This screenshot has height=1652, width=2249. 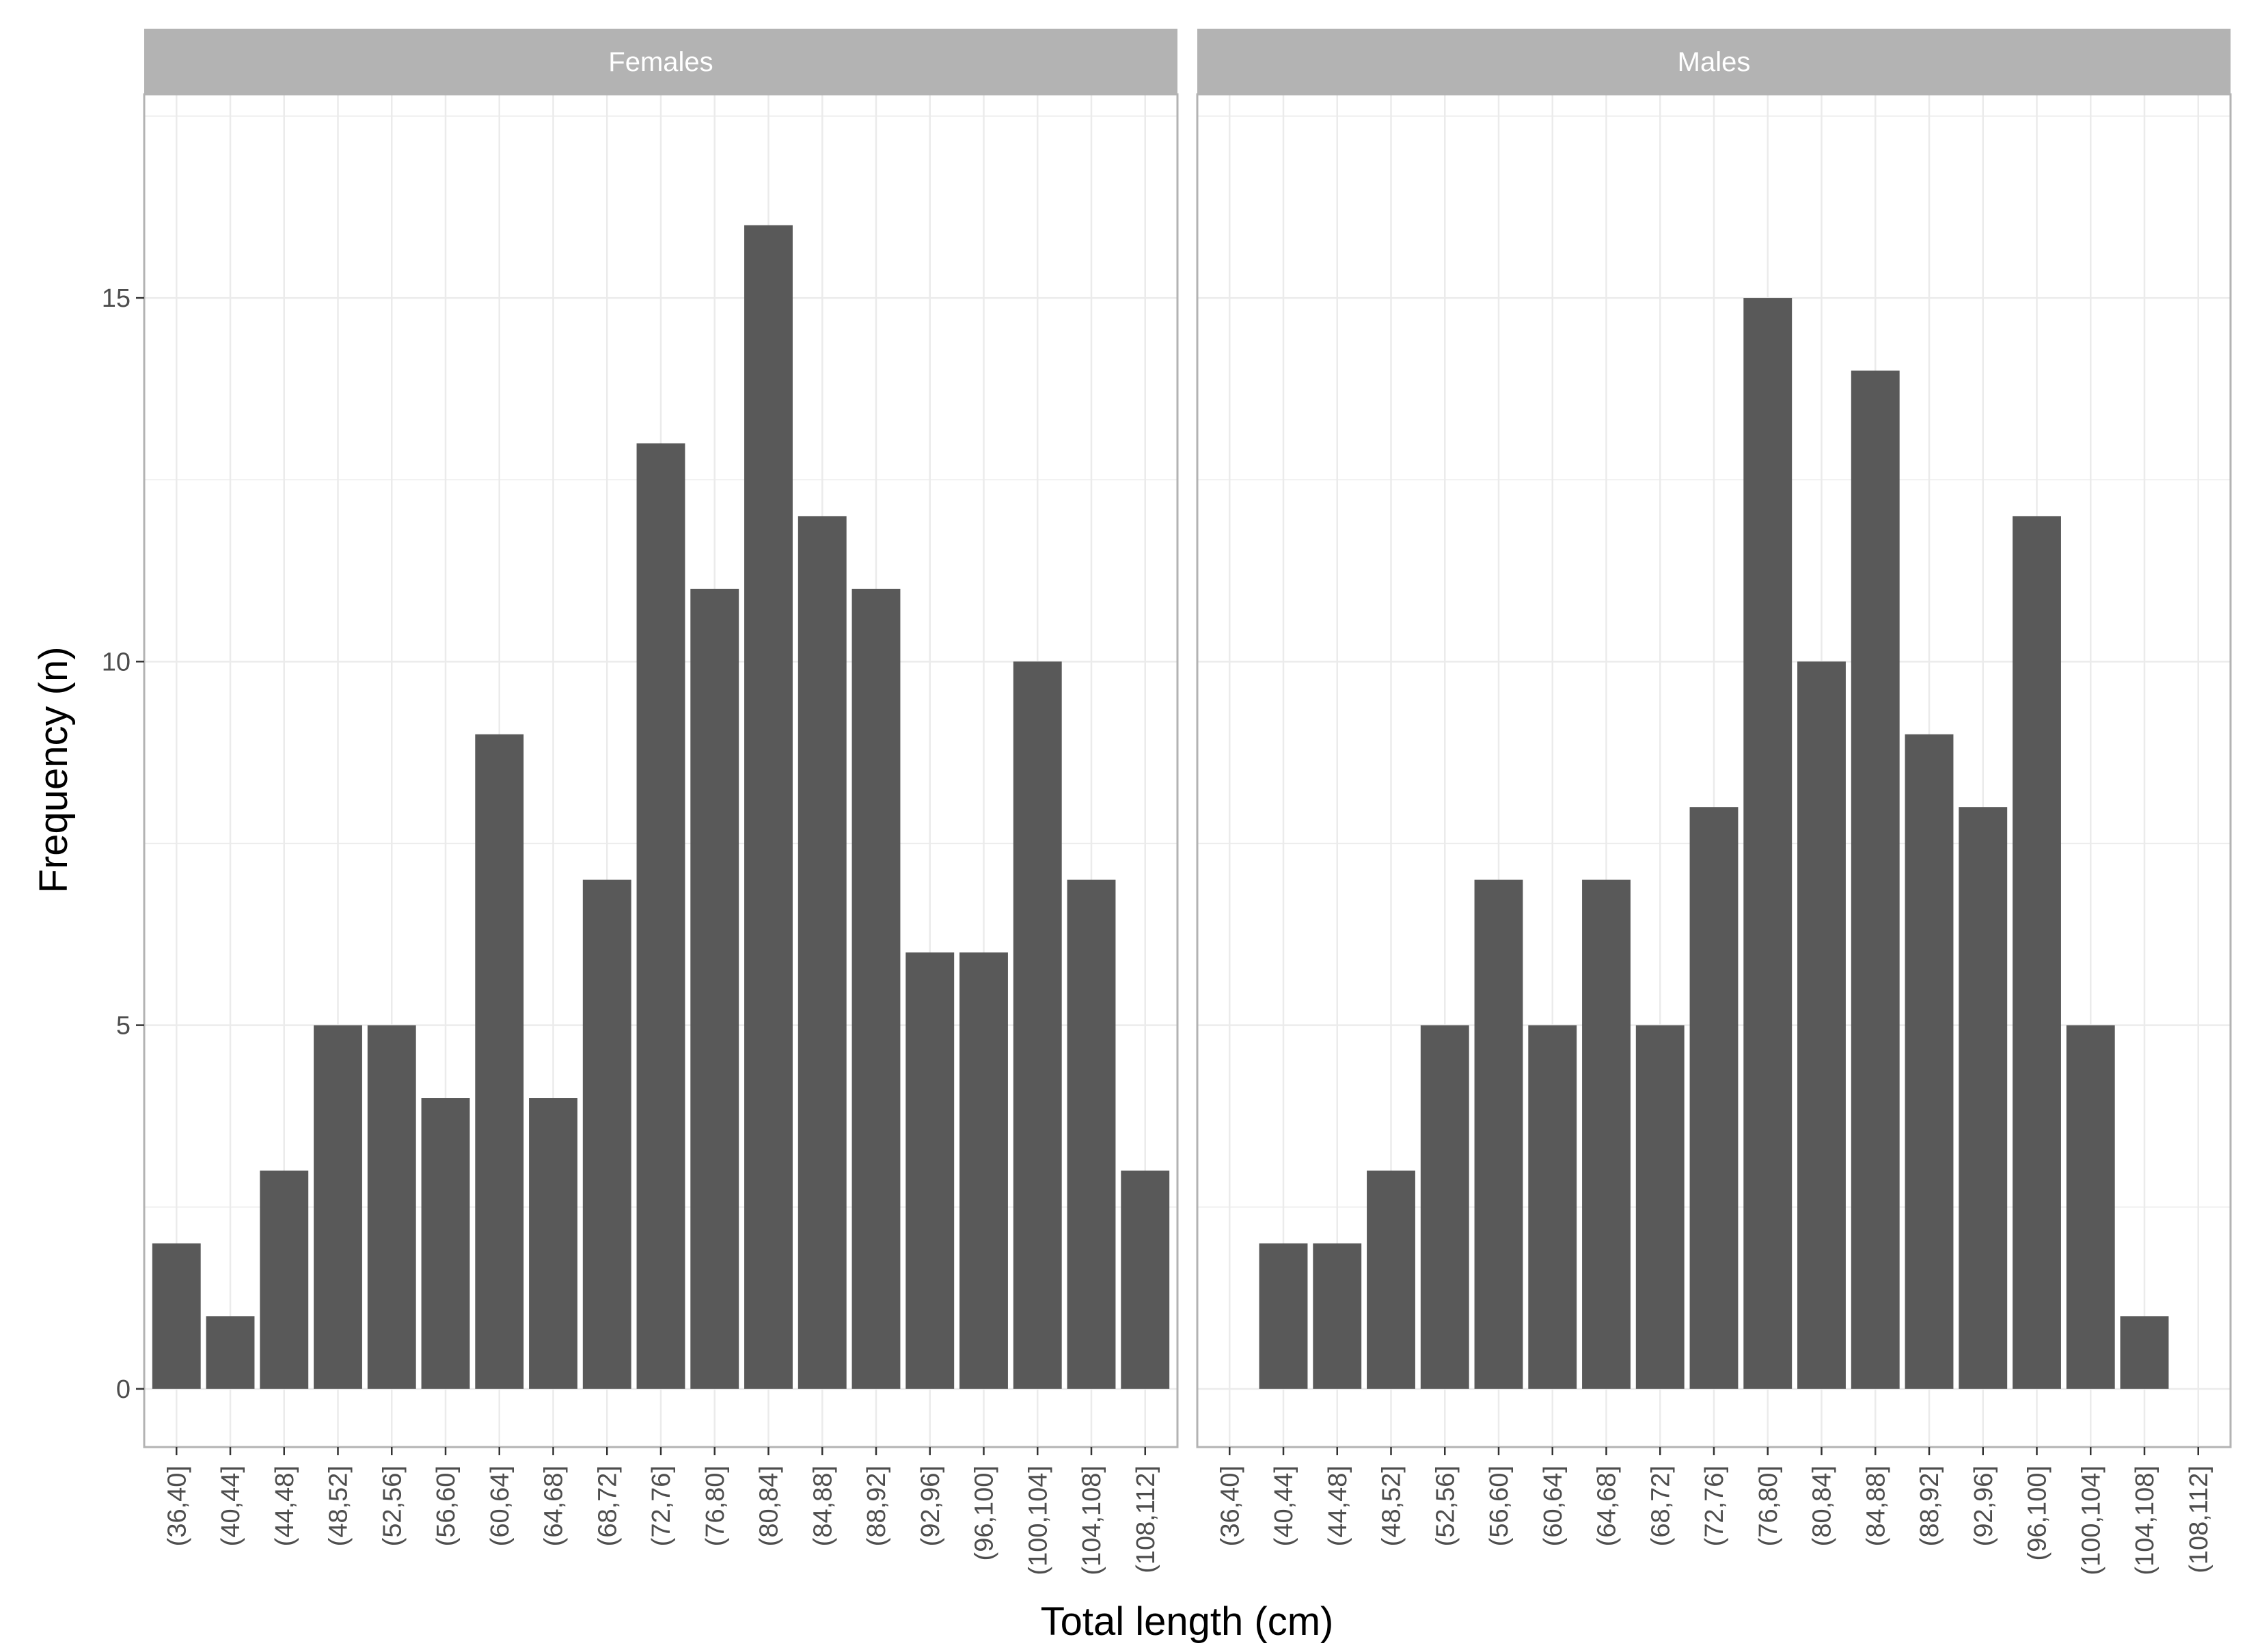 I want to click on y-tick-label: 15, so click(x=116, y=298).